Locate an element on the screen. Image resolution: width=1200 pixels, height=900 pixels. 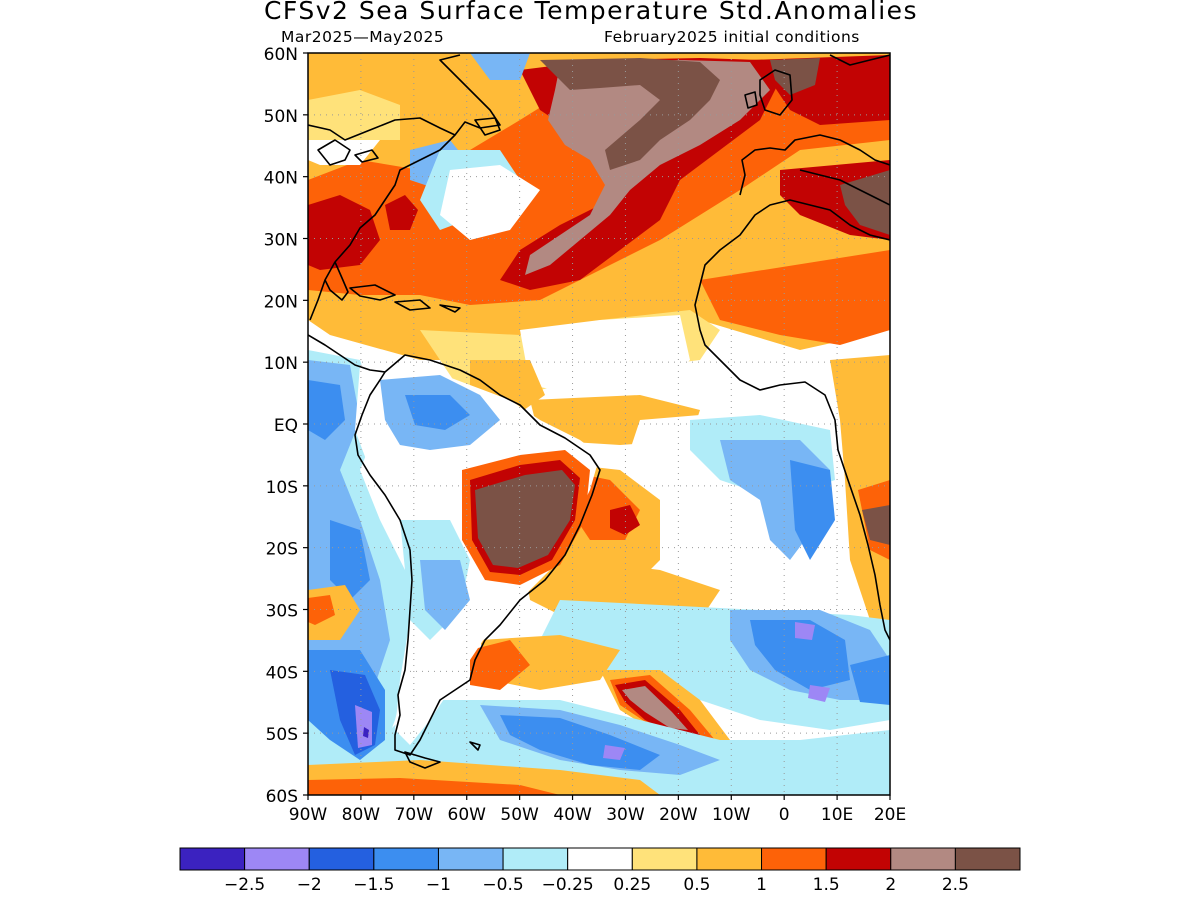
lon-tick-label: 30W is located at coordinates (625, 815).